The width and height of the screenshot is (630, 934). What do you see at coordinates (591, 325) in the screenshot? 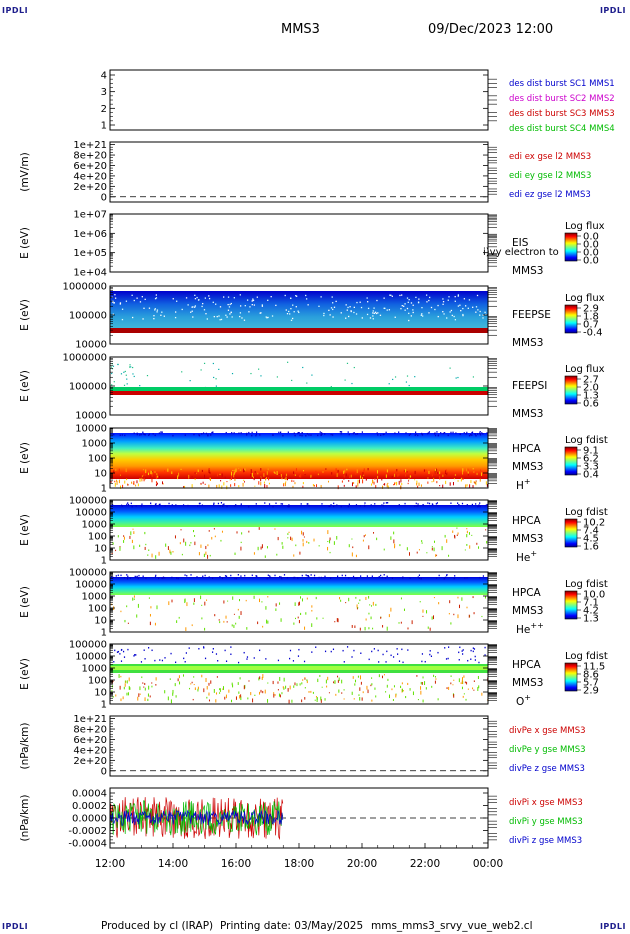
I see `colorbar-tick-label: 0.7` at bounding box center [591, 325].